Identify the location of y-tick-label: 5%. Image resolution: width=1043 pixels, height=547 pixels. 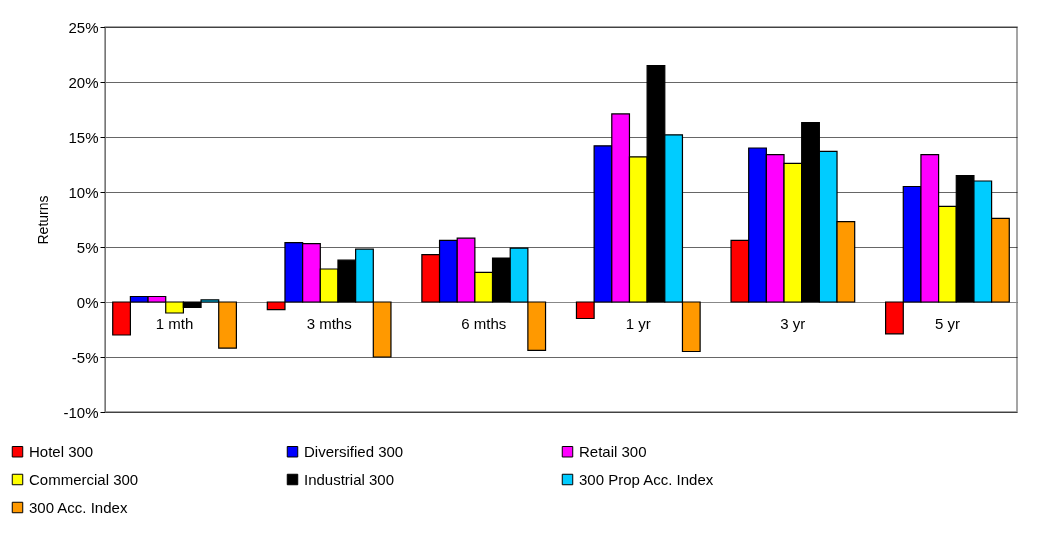
(87, 247).